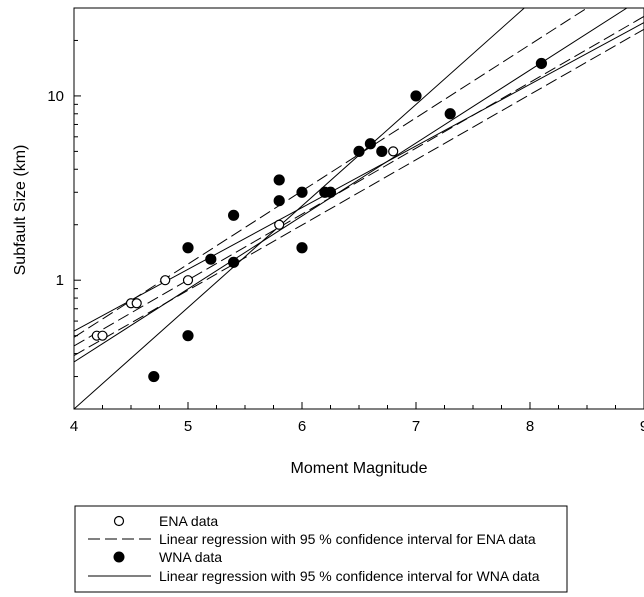 This screenshot has height=597, width=644. Describe the element at coordinates (74, 426) in the screenshot. I see `x-tick-label-4: 4` at that location.